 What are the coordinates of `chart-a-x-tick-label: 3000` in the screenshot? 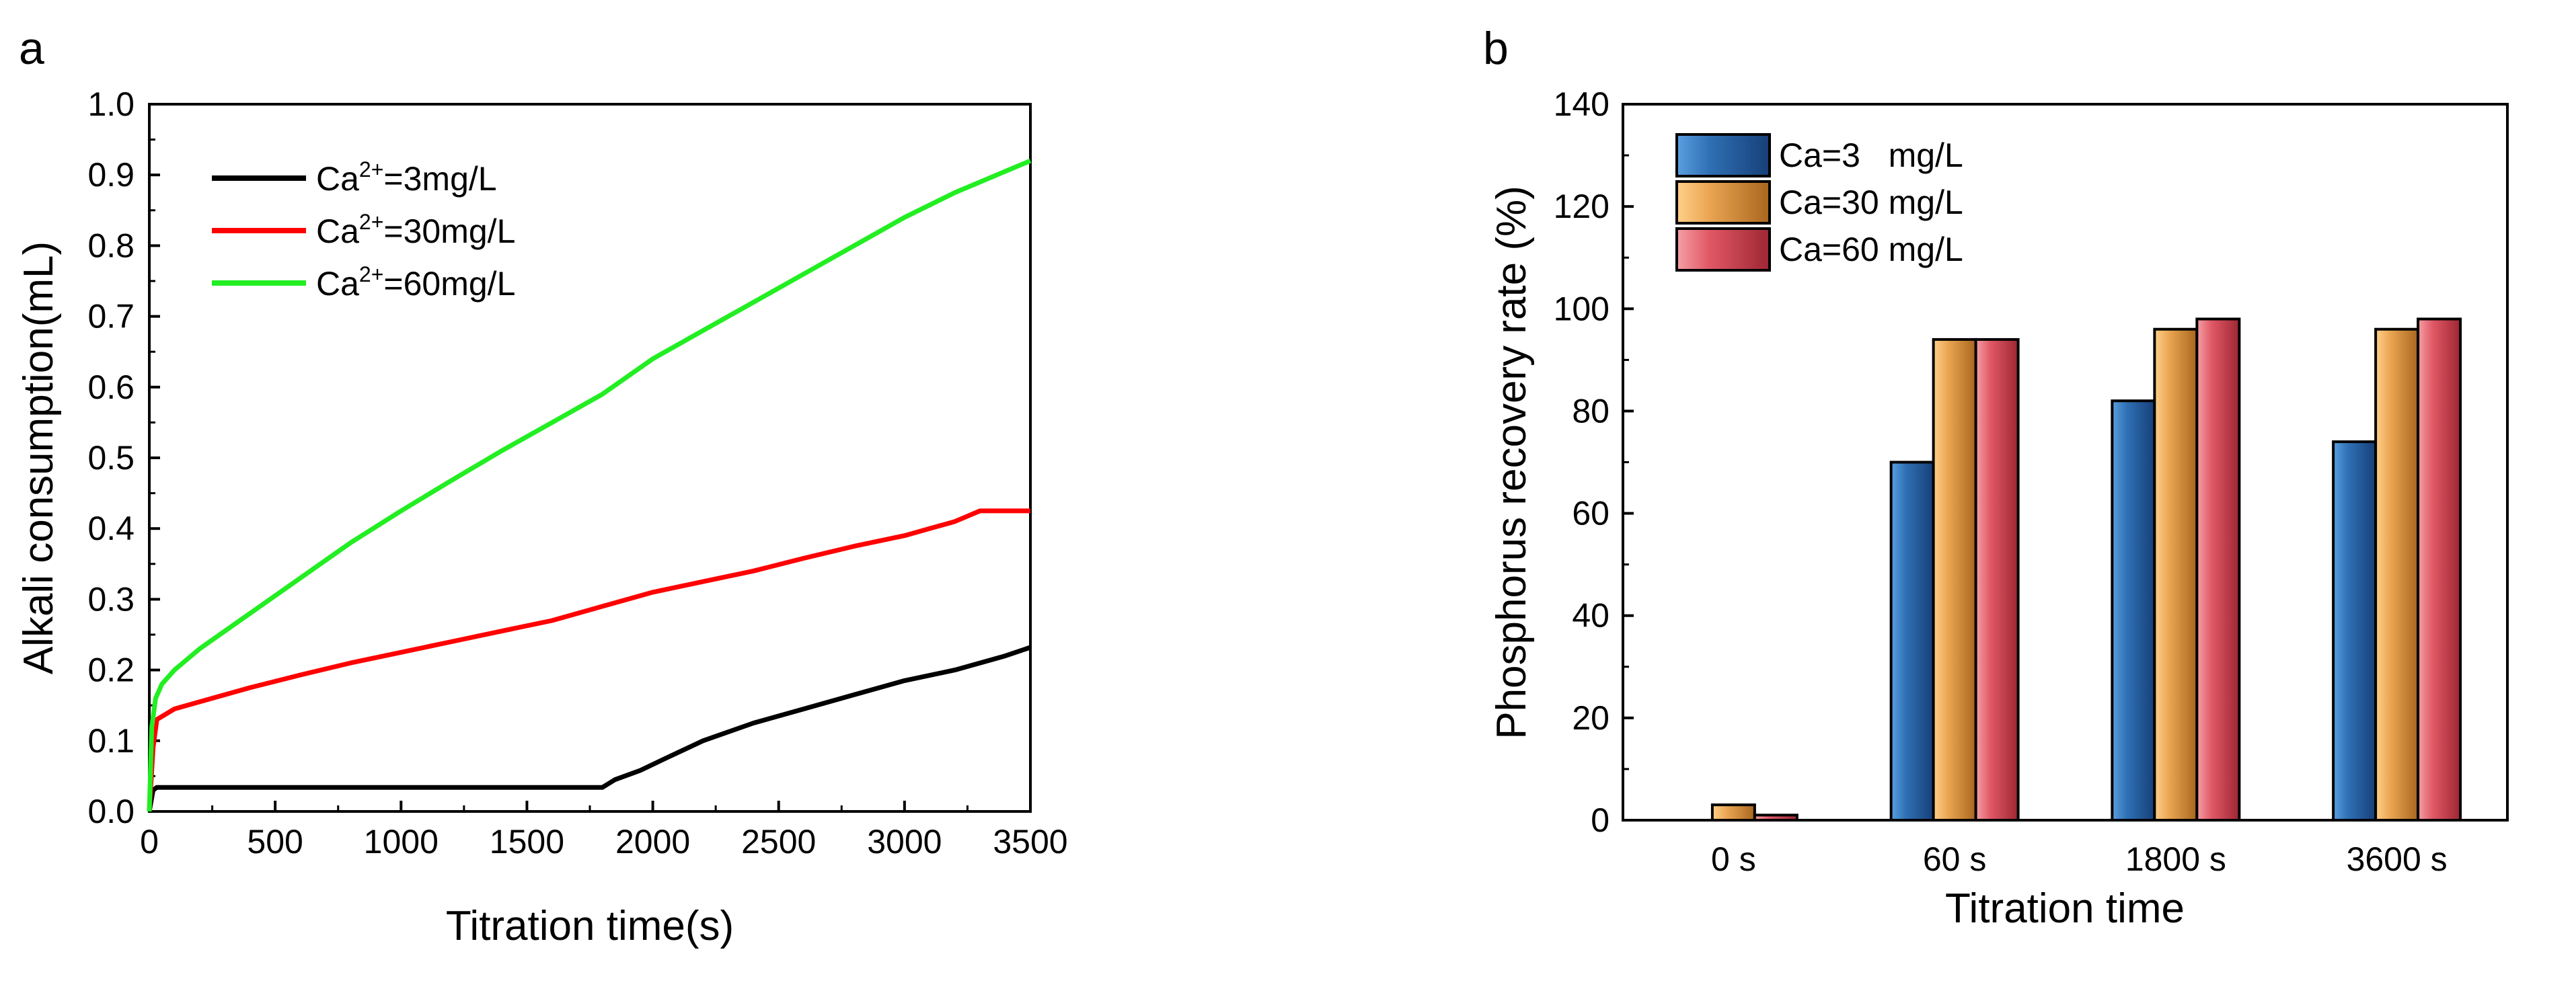 It's located at (904, 842).